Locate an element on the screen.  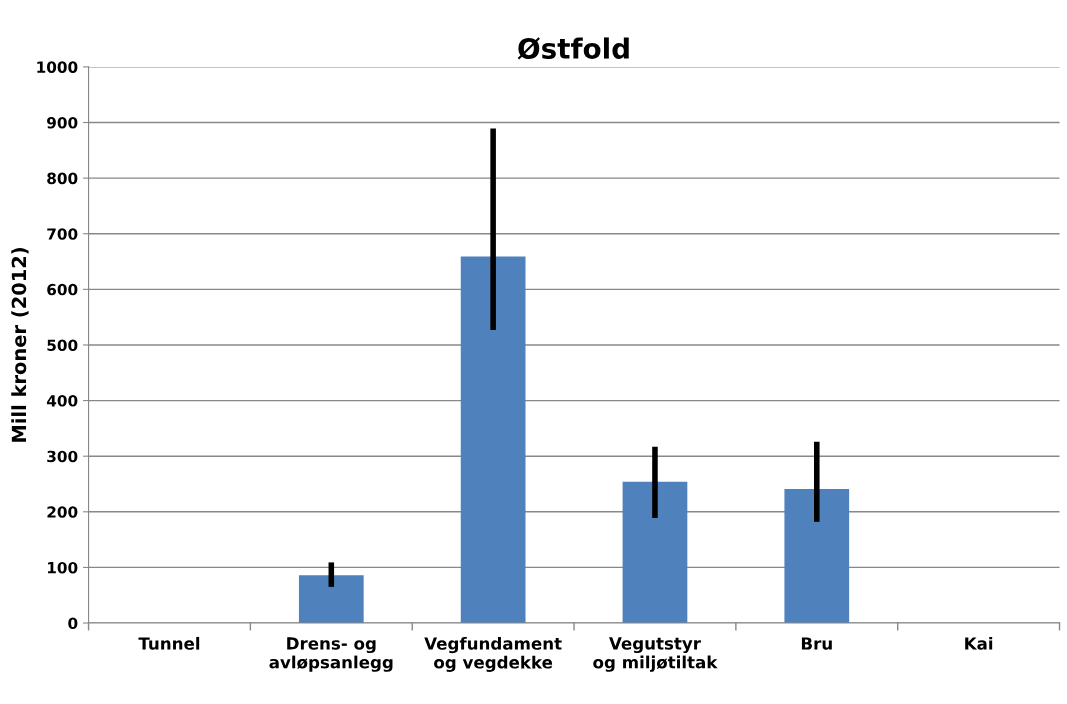
y-tick-label: 900 is located at coordinates (62, 122).